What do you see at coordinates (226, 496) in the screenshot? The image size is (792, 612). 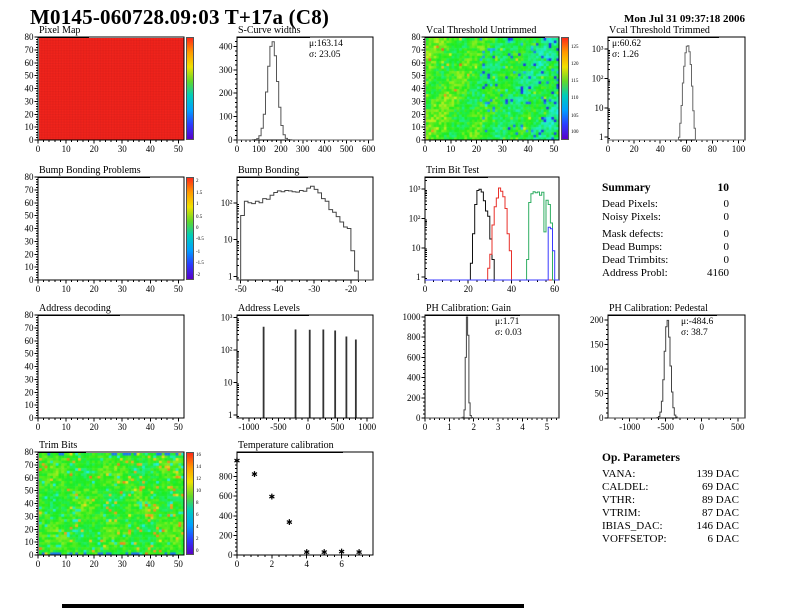 I see `svg-text: 600` at bounding box center [226, 496].